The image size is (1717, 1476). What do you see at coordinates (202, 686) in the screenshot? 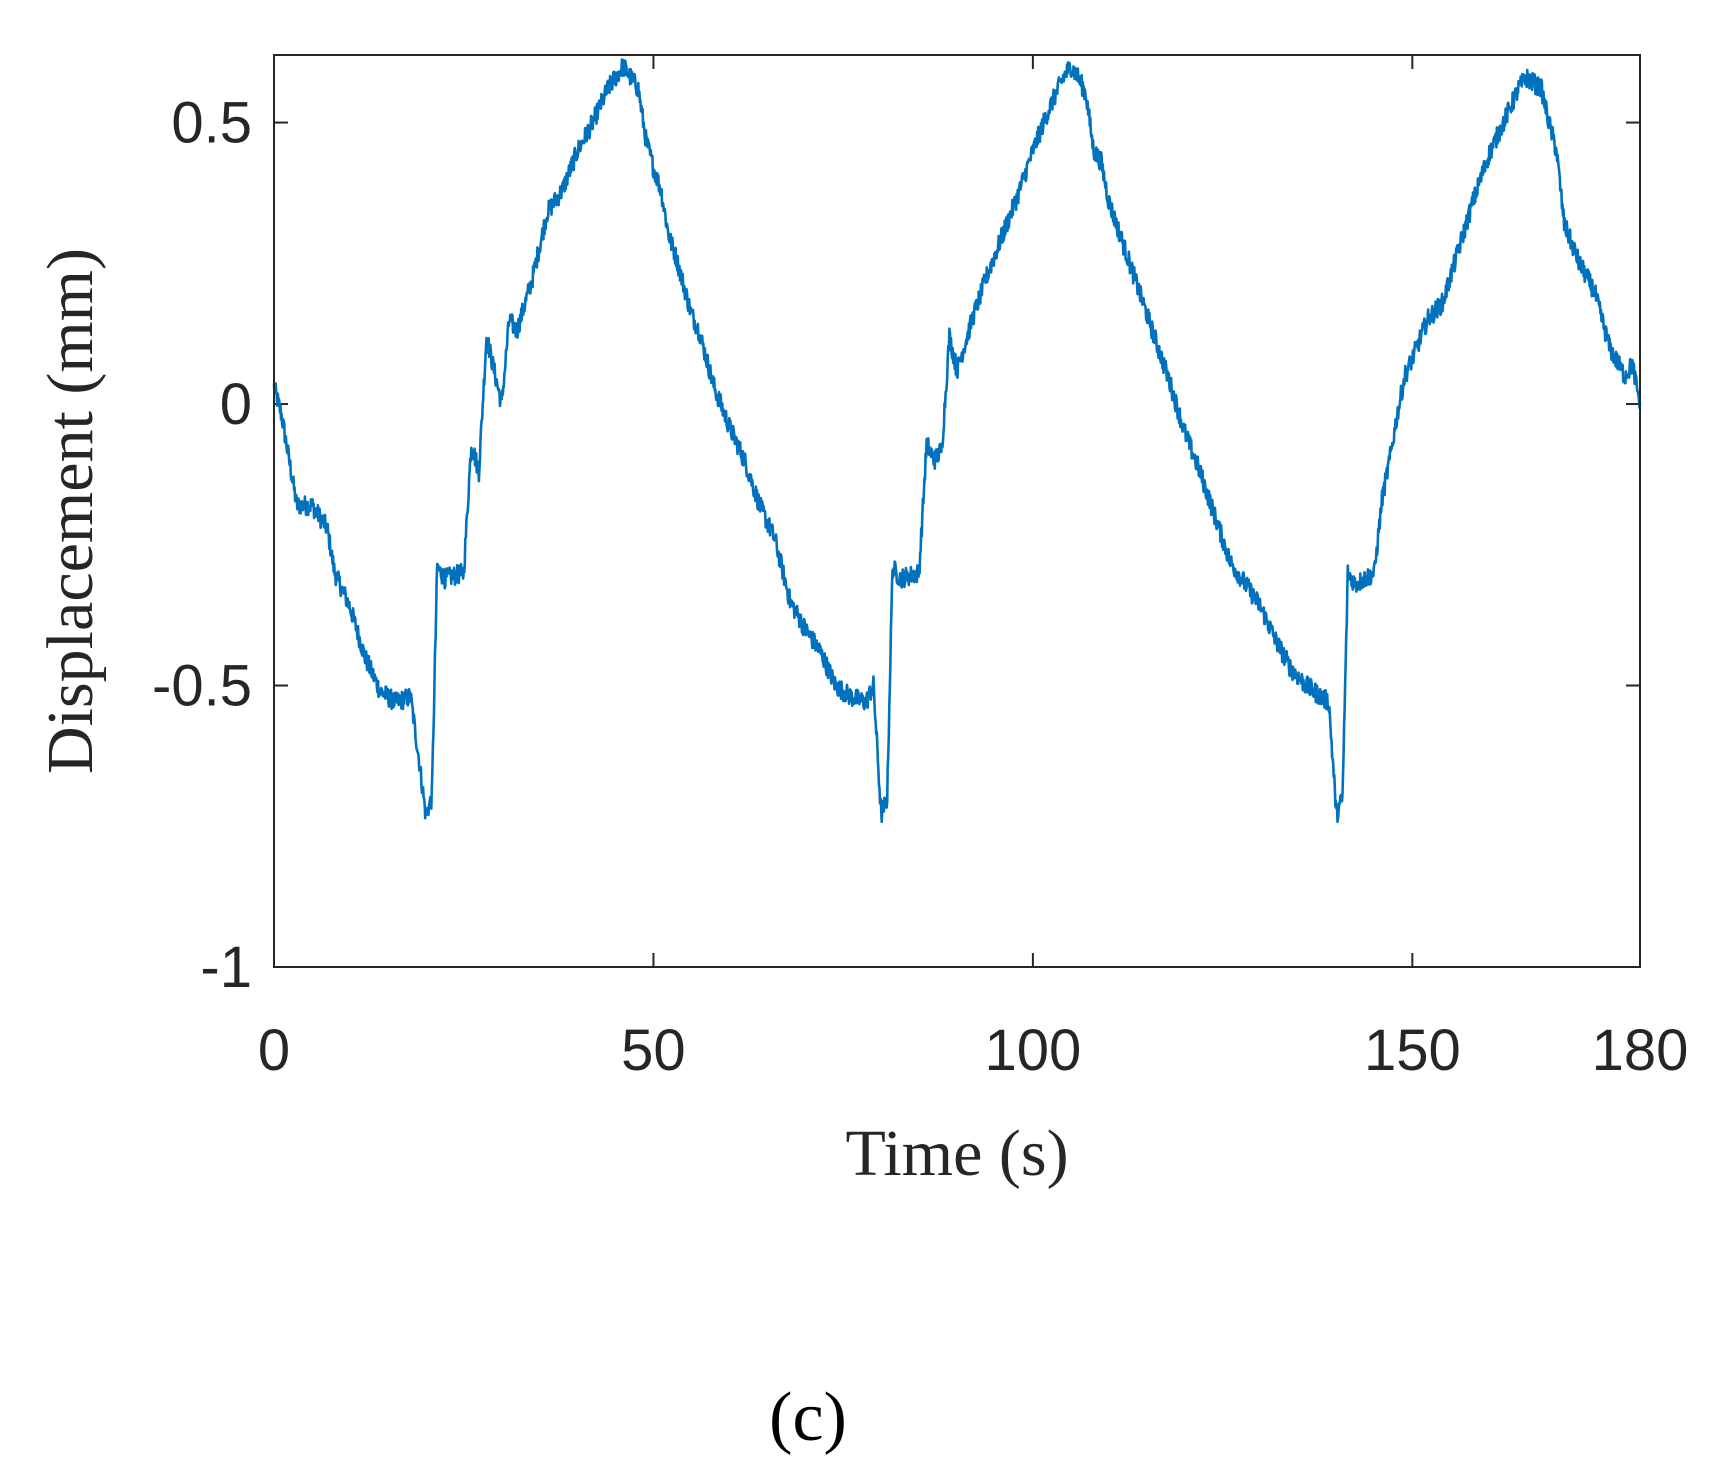
I see `y-tick-label: -0.5` at bounding box center [202, 686].